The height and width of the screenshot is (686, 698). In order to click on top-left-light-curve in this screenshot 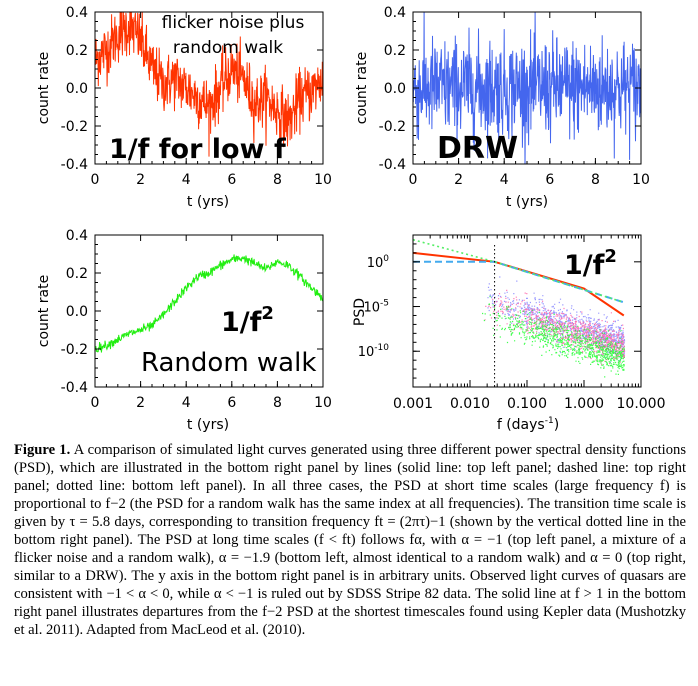, I will do `click(209, 84)`.